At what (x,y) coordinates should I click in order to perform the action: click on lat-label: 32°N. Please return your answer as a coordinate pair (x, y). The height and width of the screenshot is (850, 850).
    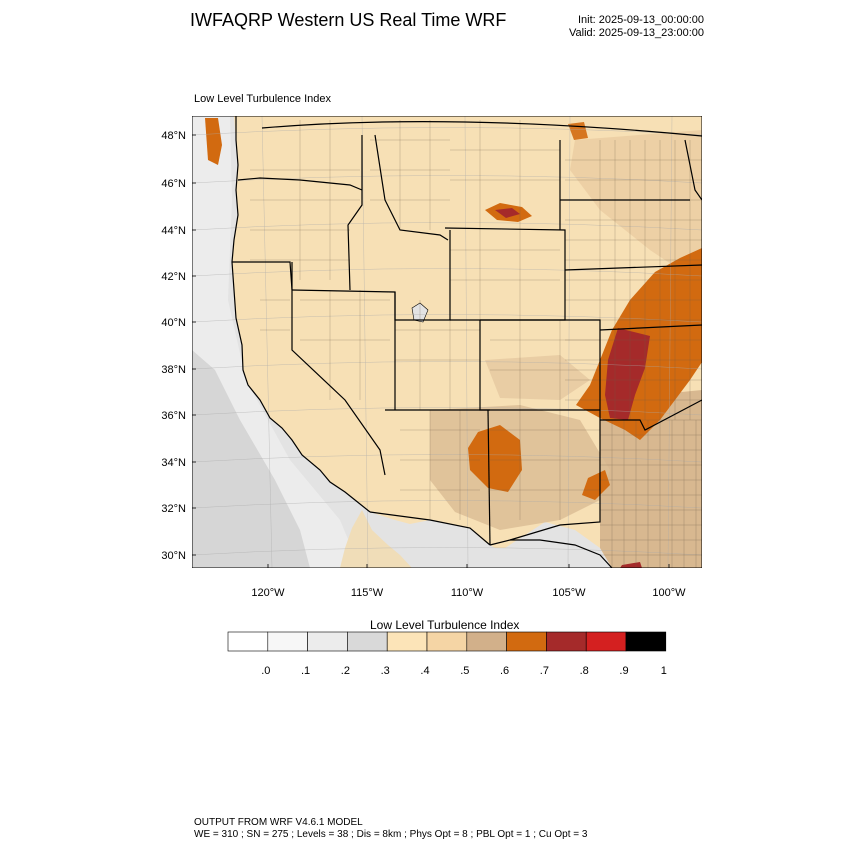
    Looking at the image, I should click on (173, 509).